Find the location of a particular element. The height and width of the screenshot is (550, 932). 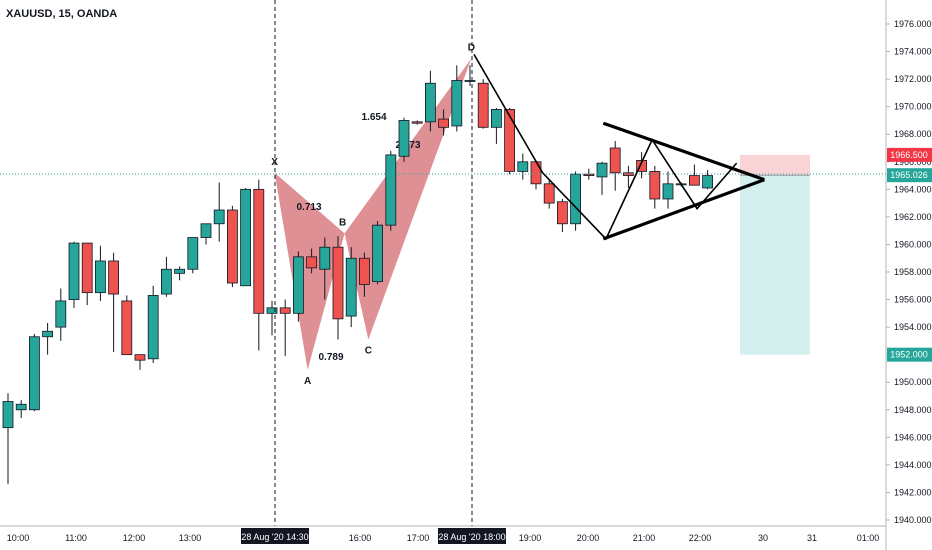

price-tick-label: 1942.000 is located at coordinates (913, 492).